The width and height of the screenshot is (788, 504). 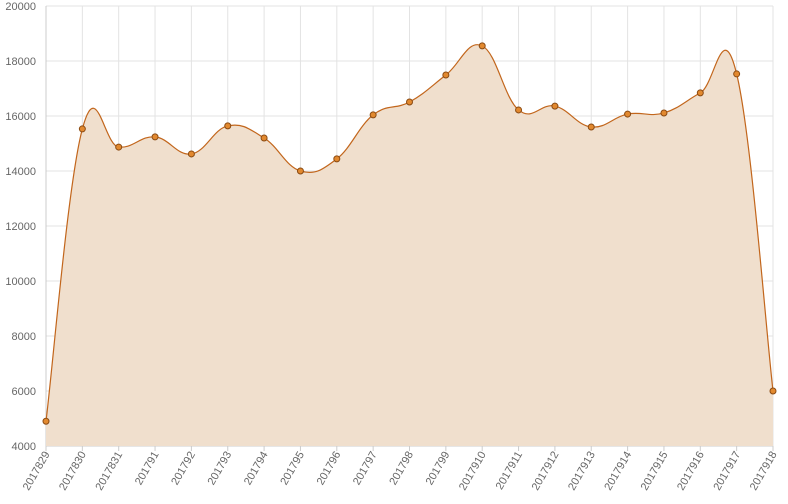 What do you see at coordinates (764, 471) in the screenshot?
I see `x-tick-label: 2017918` at bounding box center [764, 471].